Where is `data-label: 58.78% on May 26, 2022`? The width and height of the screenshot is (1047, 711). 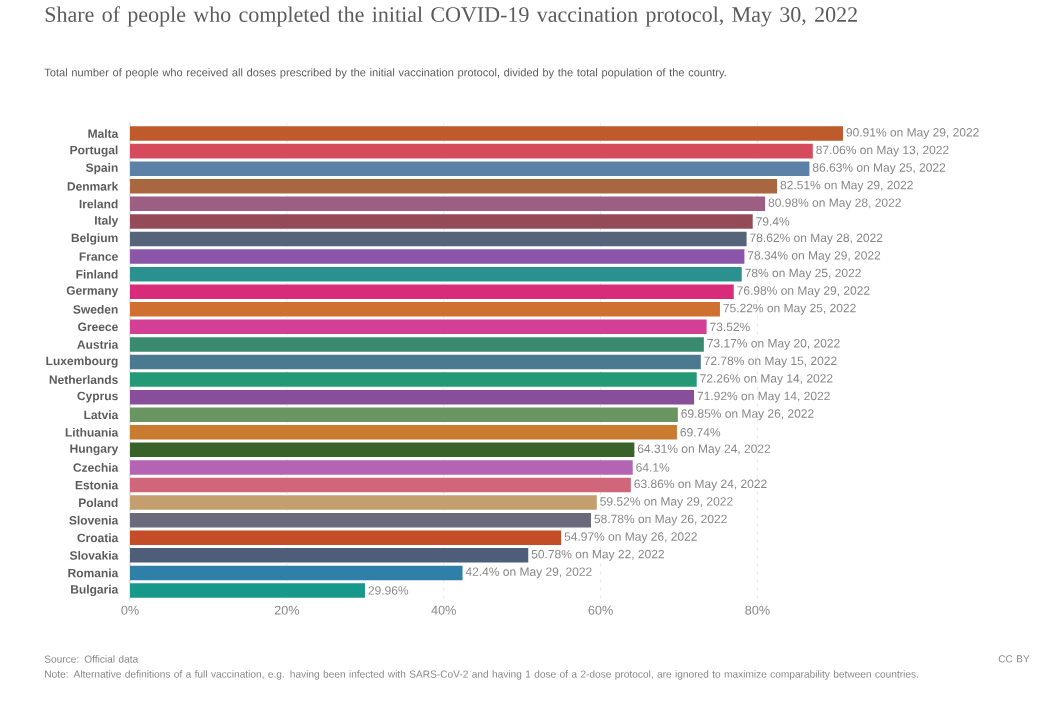
data-label: 58.78% on May 26, 2022 is located at coordinates (660, 520).